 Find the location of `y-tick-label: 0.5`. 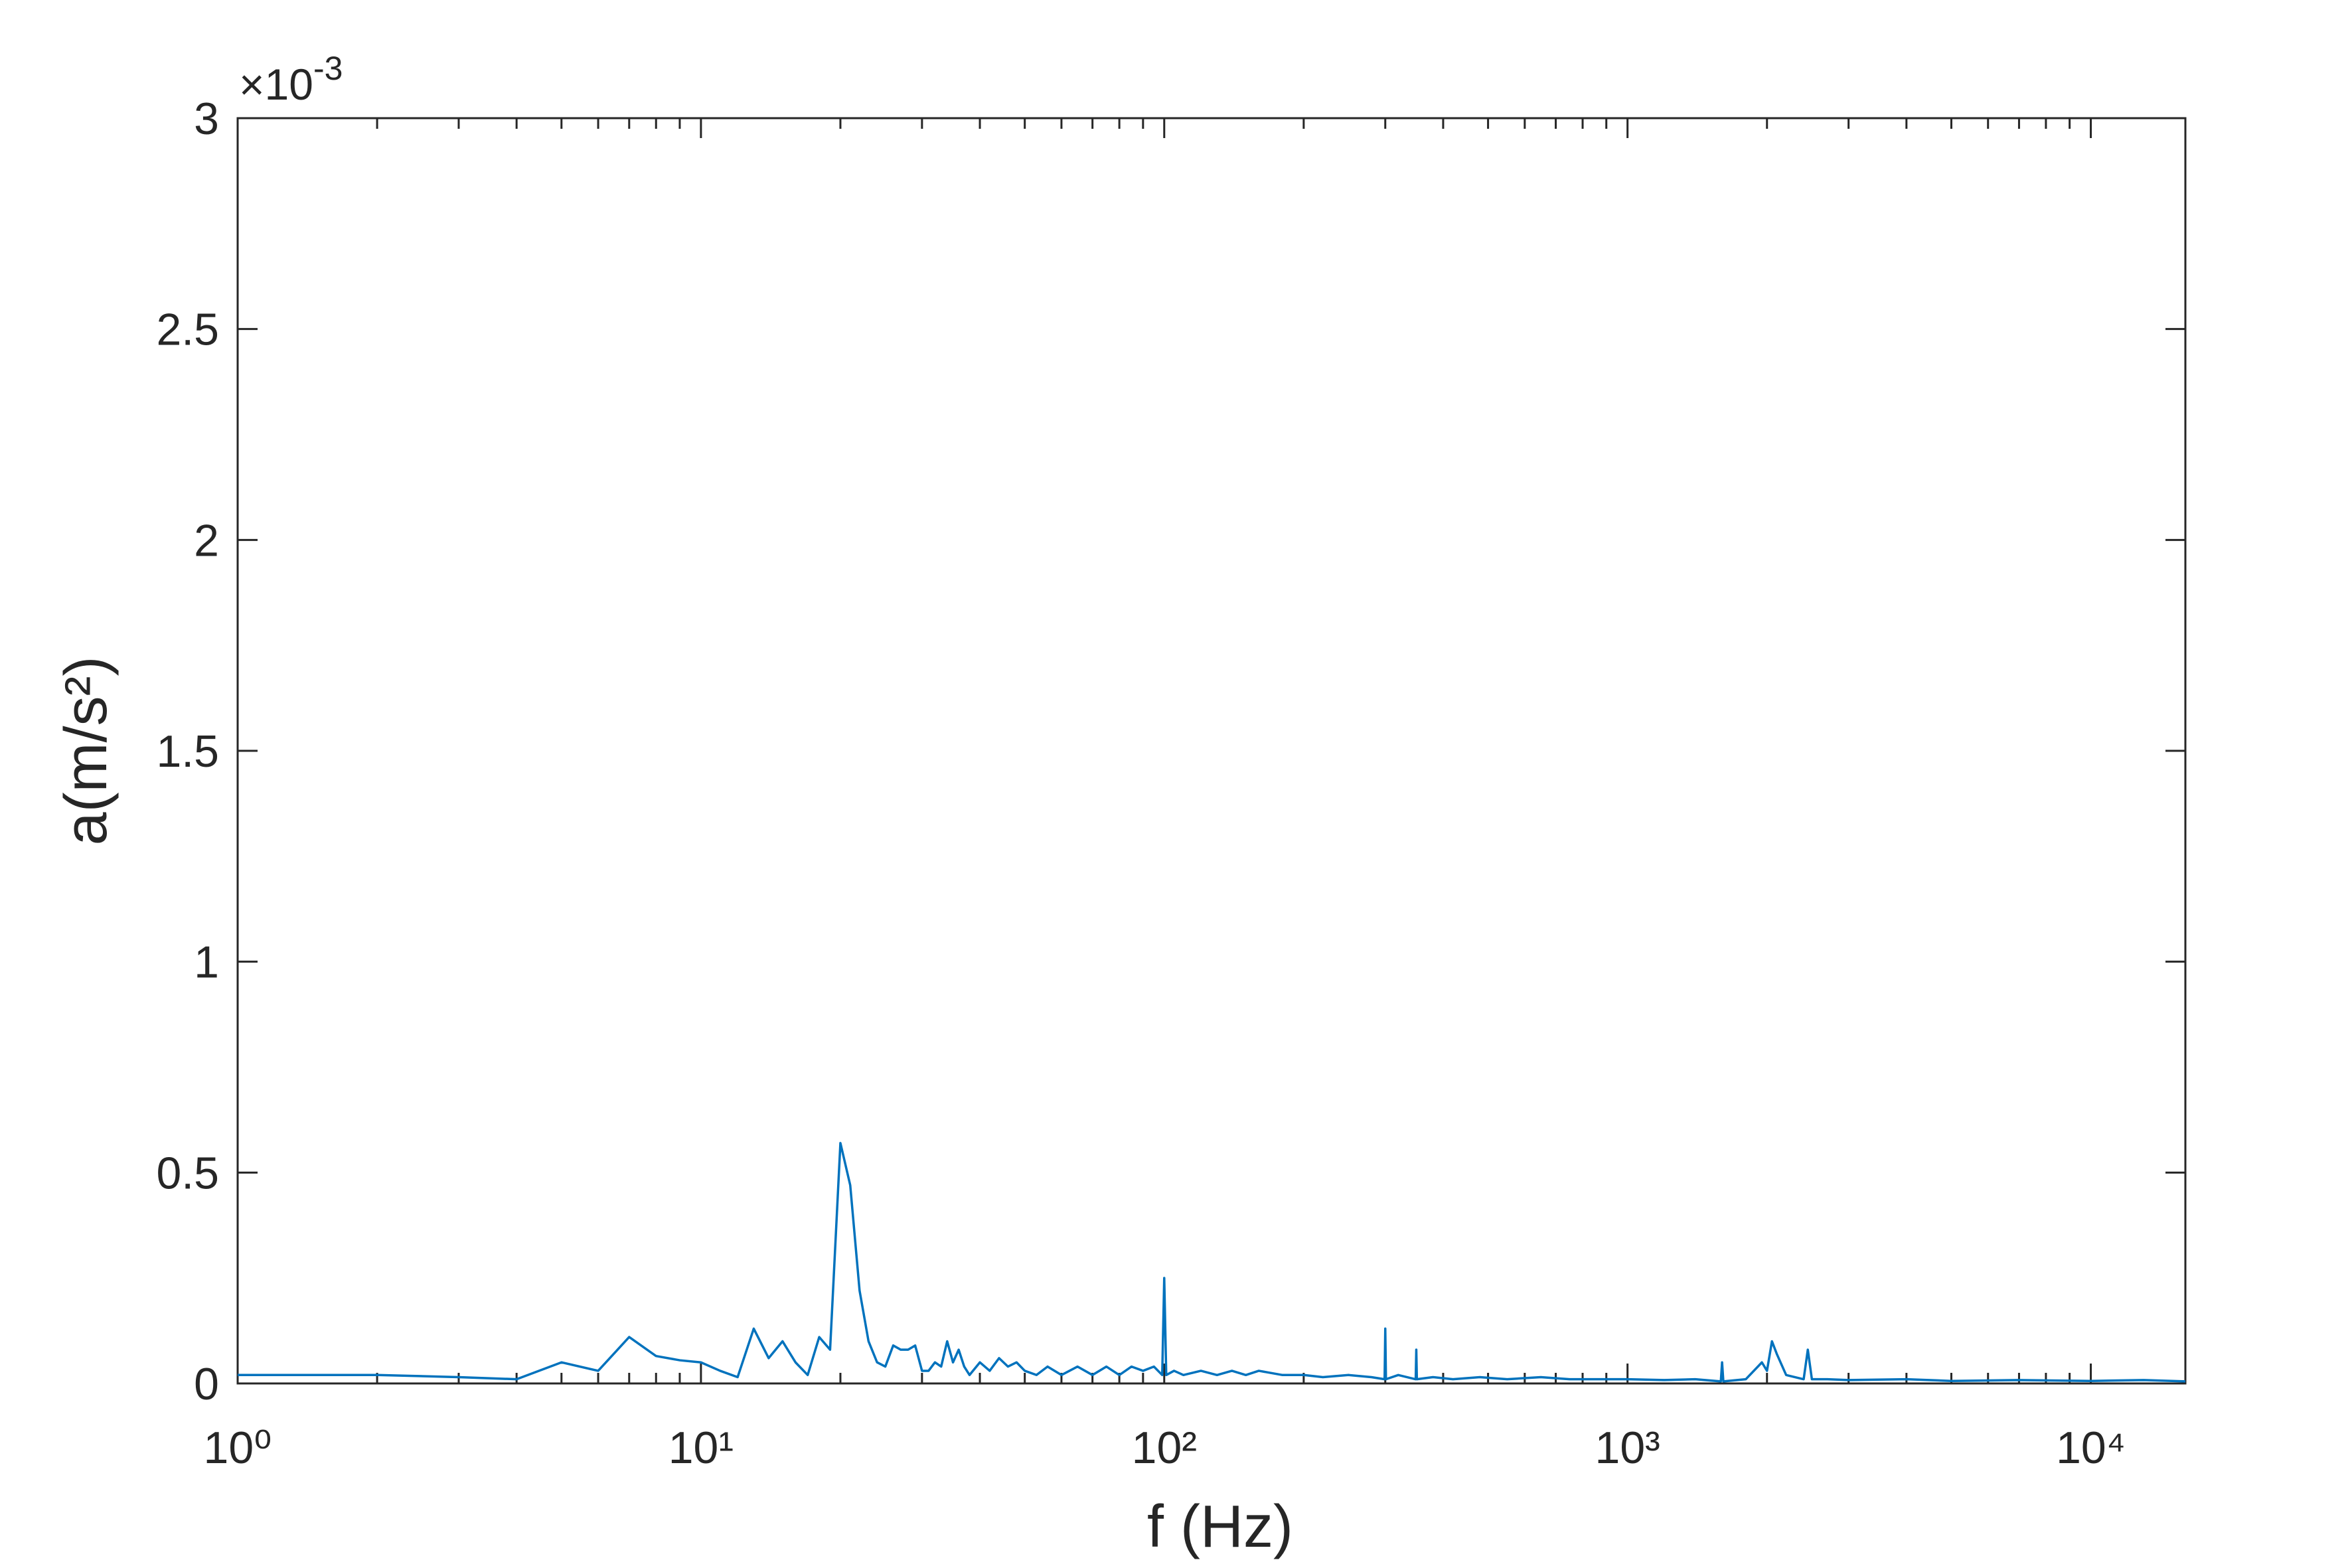

y-tick-label: 0.5 is located at coordinates (188, 1173).